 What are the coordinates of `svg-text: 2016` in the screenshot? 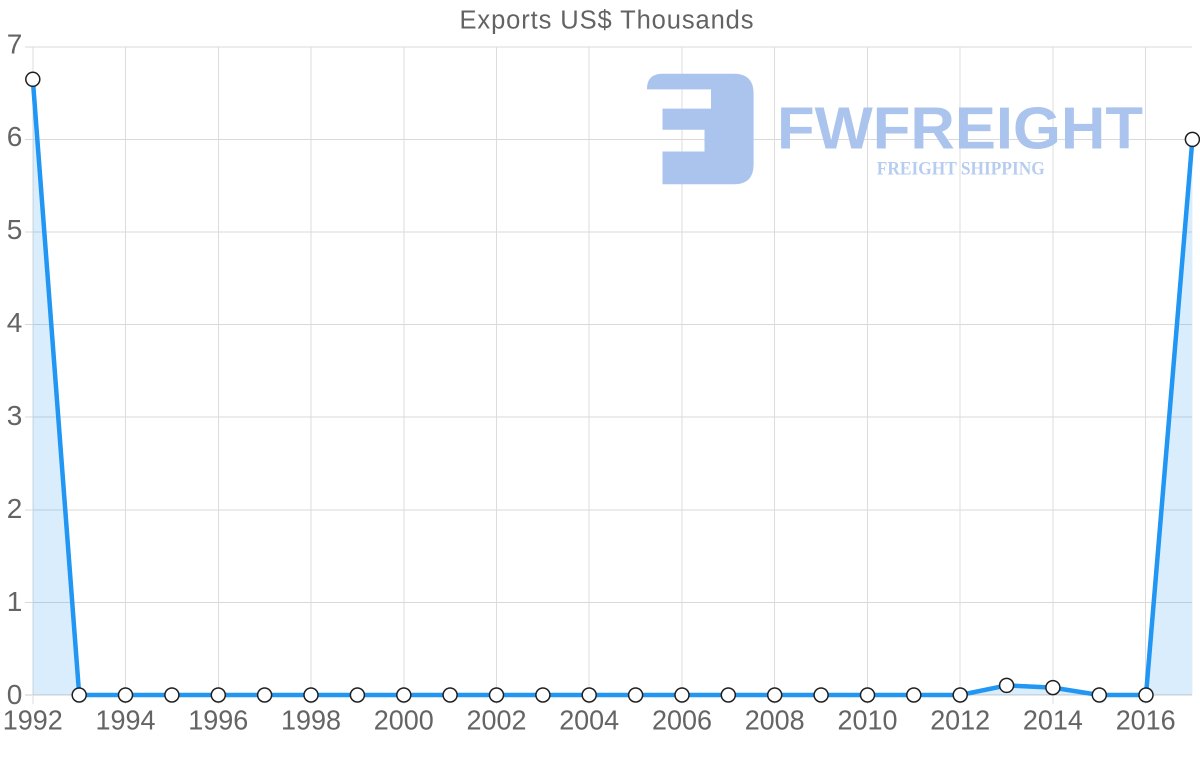 It's located at (1146, 720).